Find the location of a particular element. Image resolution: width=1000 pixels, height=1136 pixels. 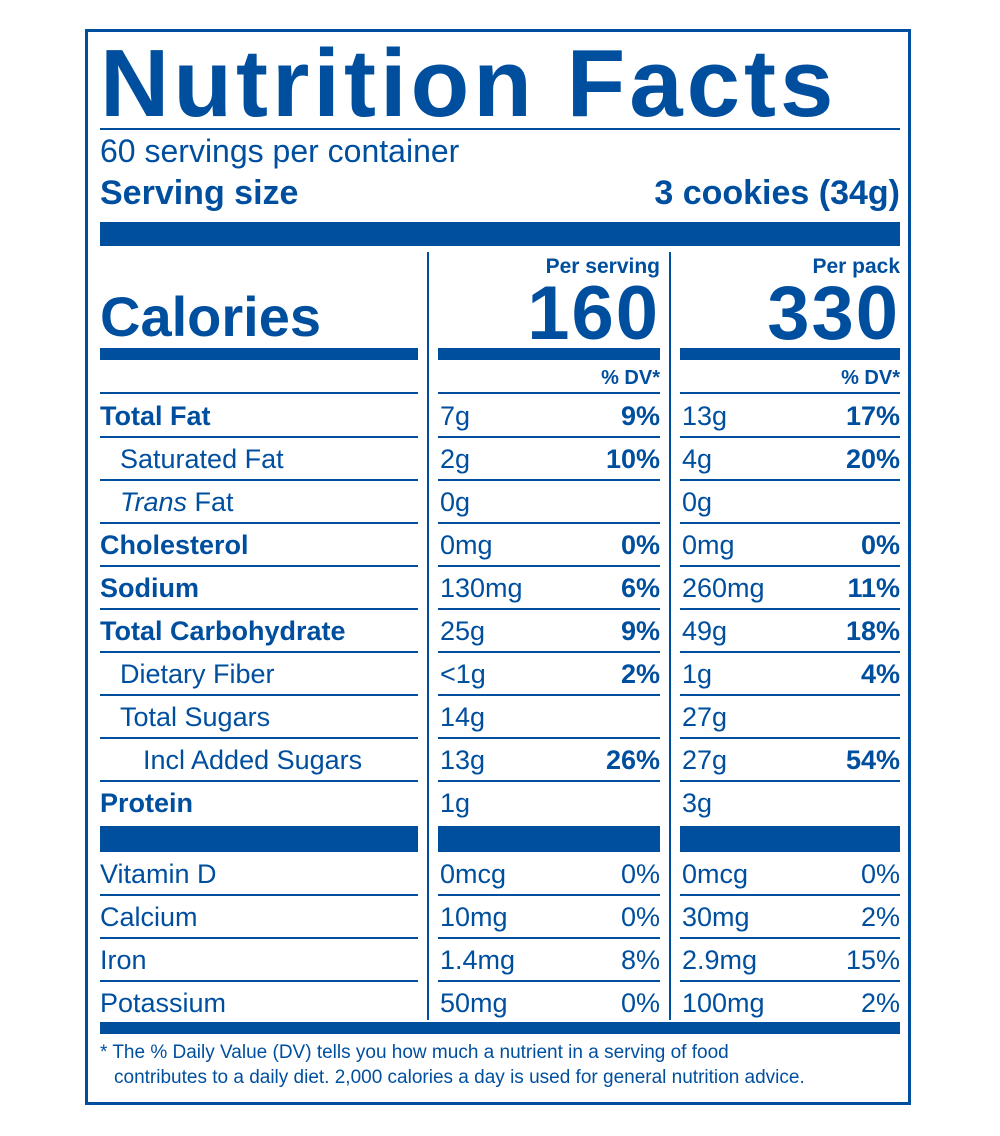

calories-per-pack: 330 is located at coordinates (833, 313).